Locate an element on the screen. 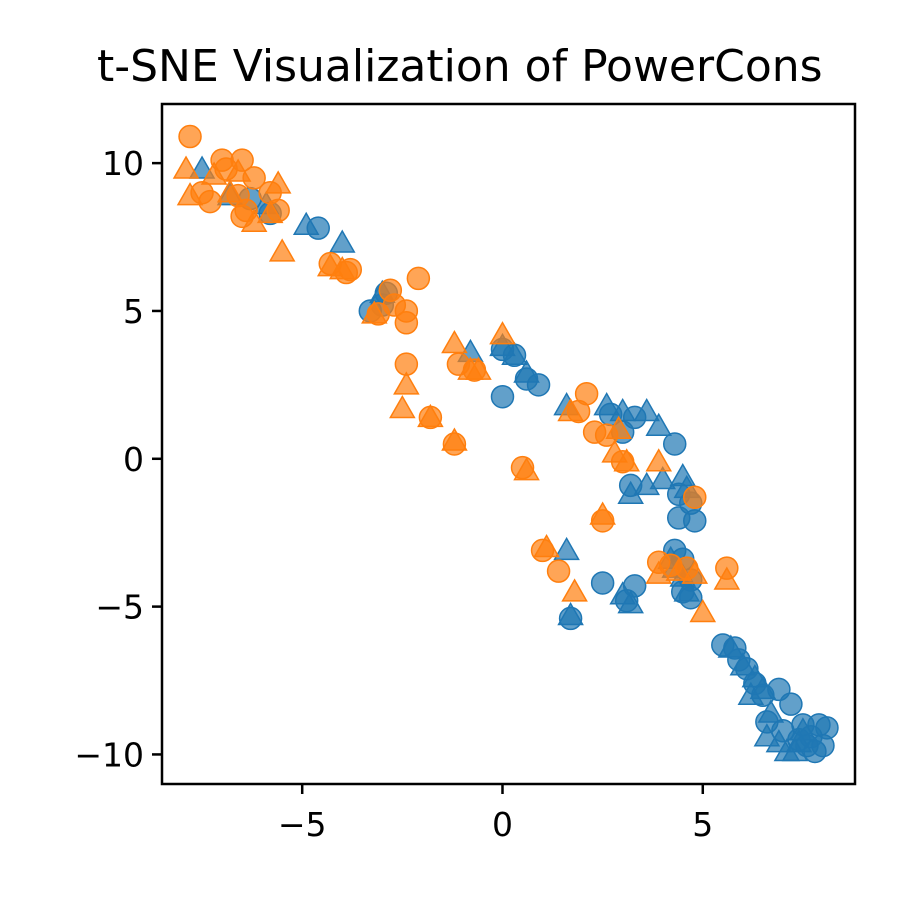  y-tick-label: 10 is located at coordinates (123, 163).